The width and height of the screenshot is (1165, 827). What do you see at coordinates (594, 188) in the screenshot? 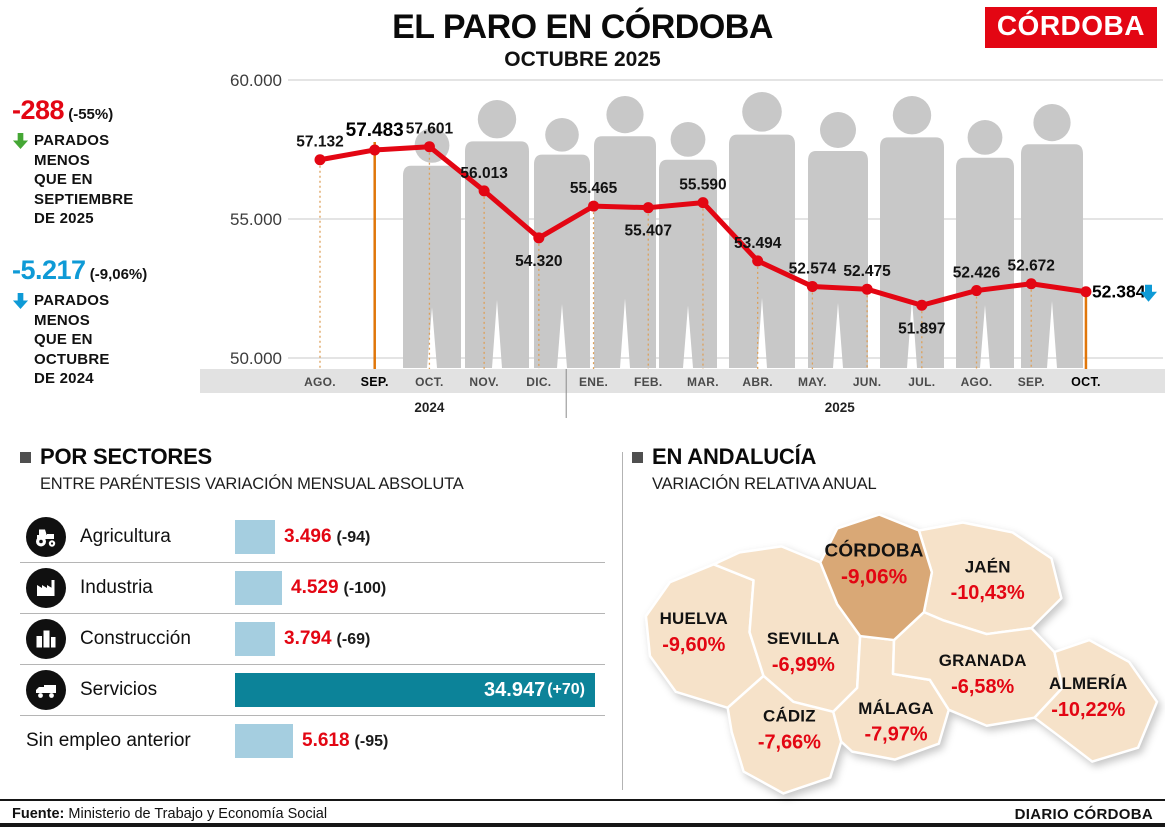
I see `point-label: 55.465` at bounding box center [594, 188].